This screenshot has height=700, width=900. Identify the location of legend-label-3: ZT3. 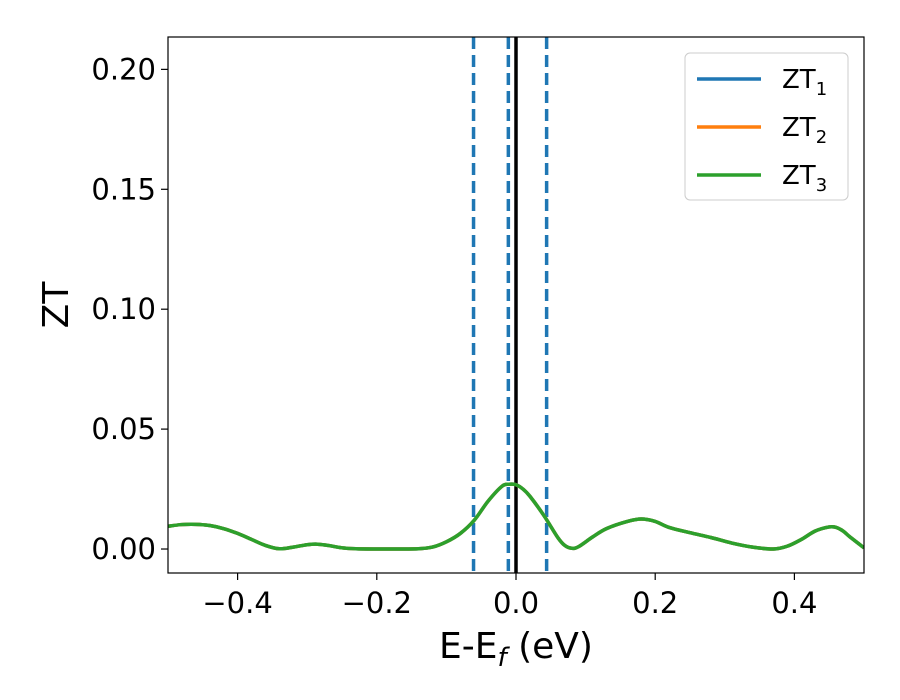
(804, 178).